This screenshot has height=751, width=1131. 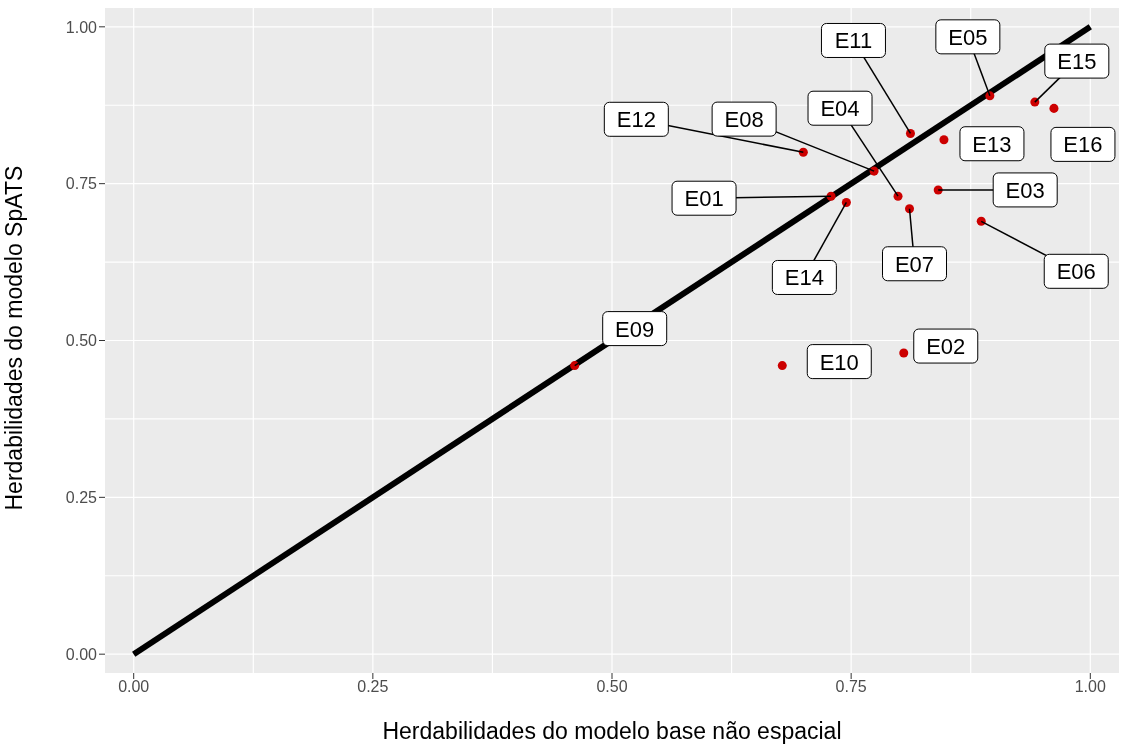 What do you see at coordinates (946, 347) in the screenshot?
I see `annotation: E02` at bounding box center [946, 347].